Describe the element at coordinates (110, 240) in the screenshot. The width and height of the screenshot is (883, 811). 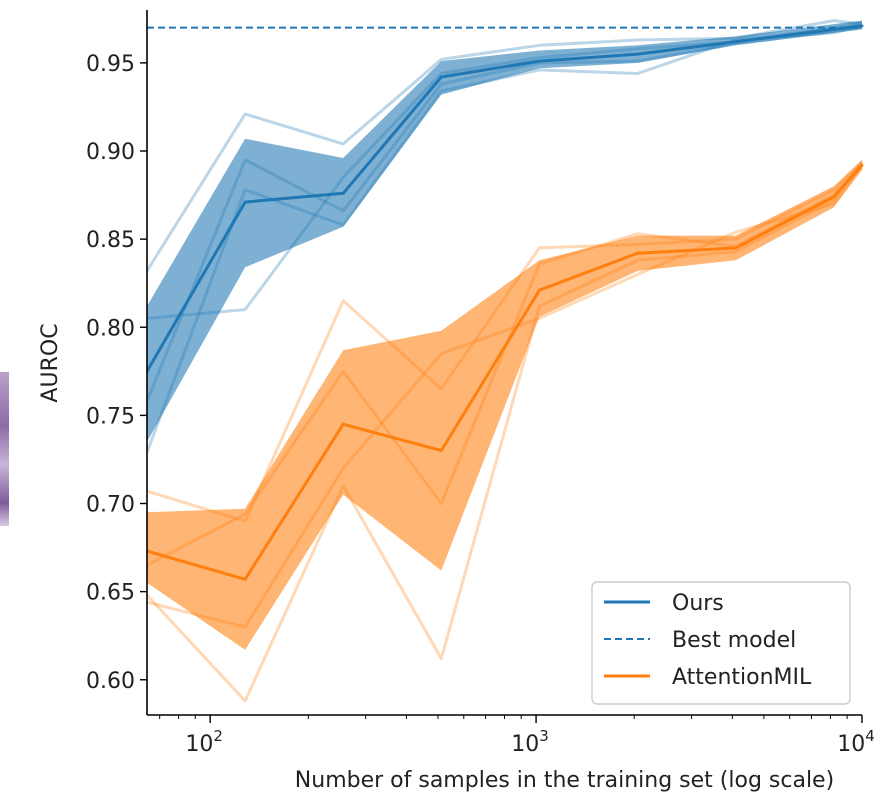
I see `y-tick-label: 0.85` at that location.